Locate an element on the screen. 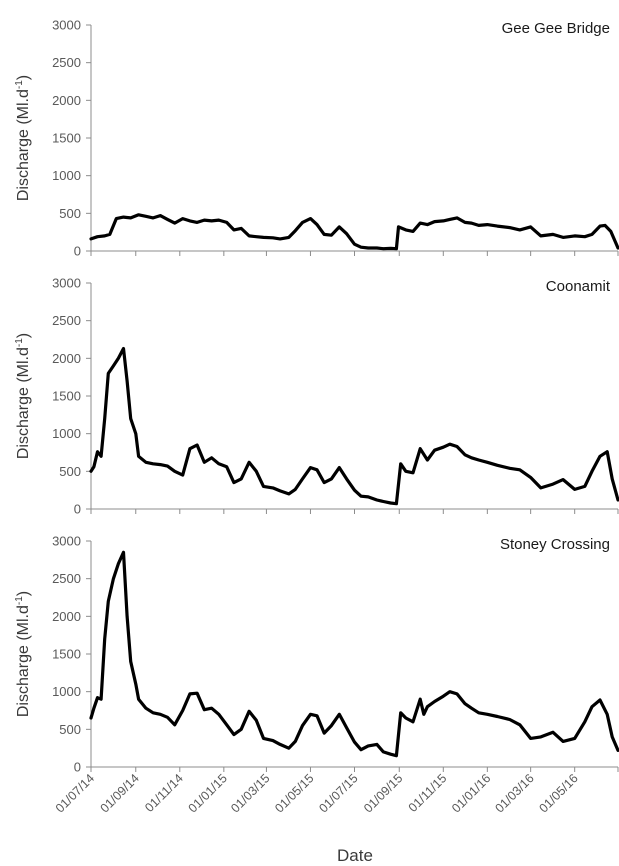 The height and width of the screenshot is (866, 619). x-tick-label: 01/07/14 is located at coordinates (75, 793).